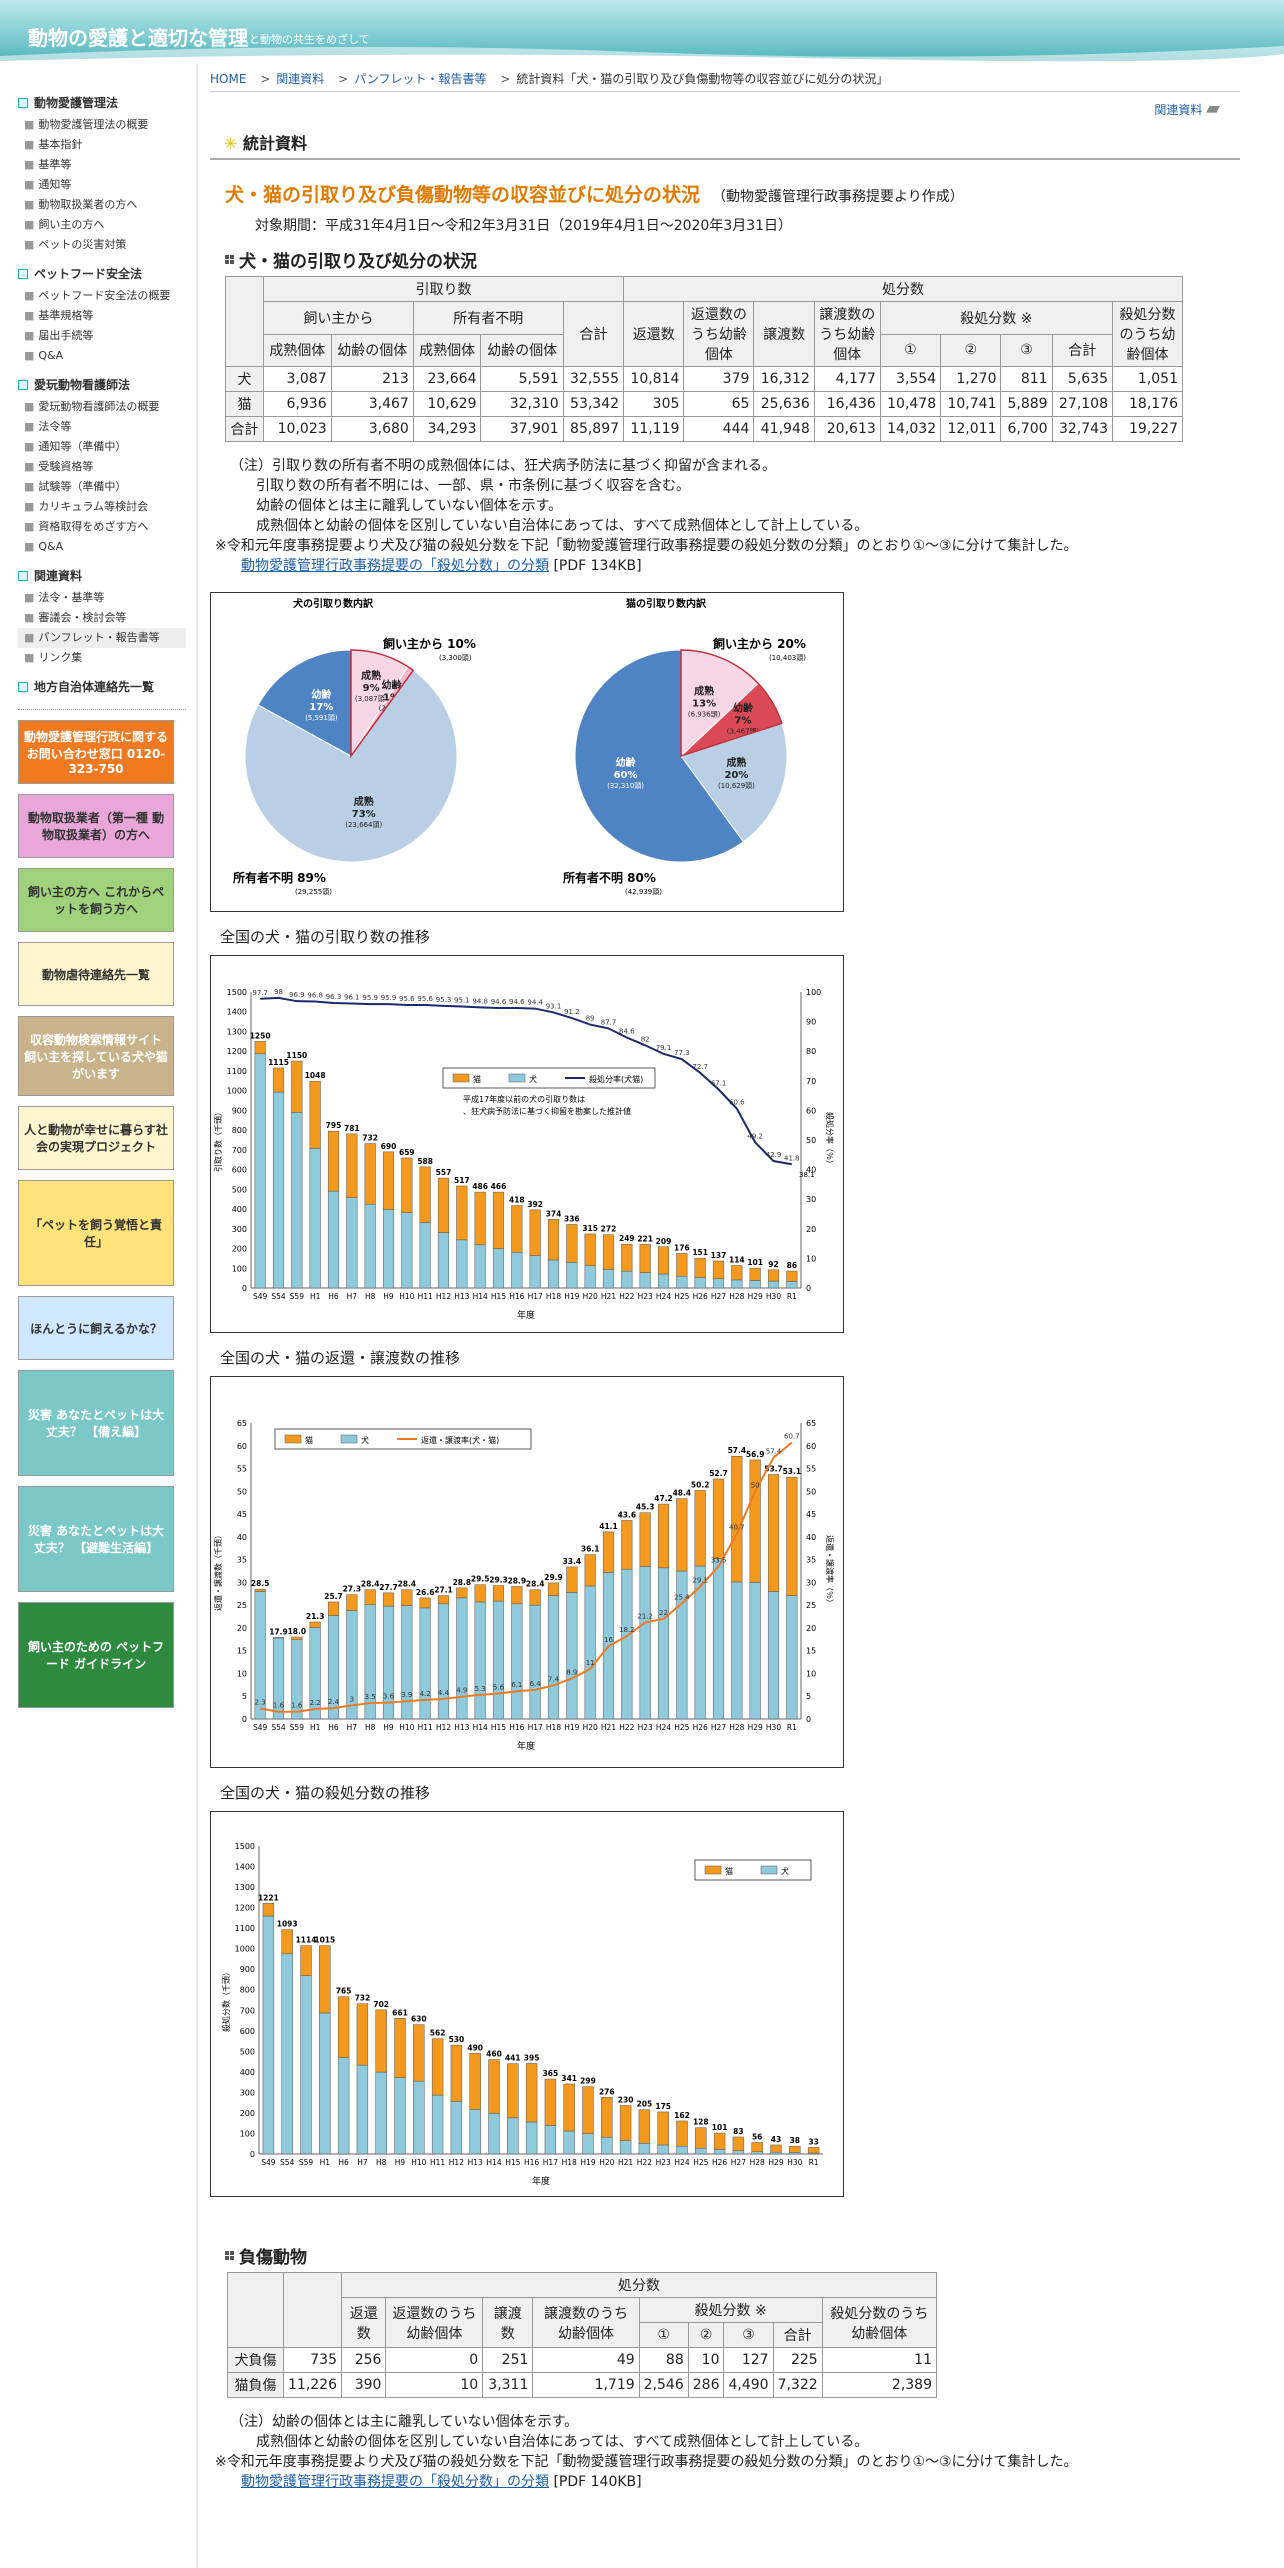 Image resolution: width=1284 pixels, height=2568 pixels. I want to click on sidebar-item: ■ 愛玩動物看護師法の概要, so click(102, 407).